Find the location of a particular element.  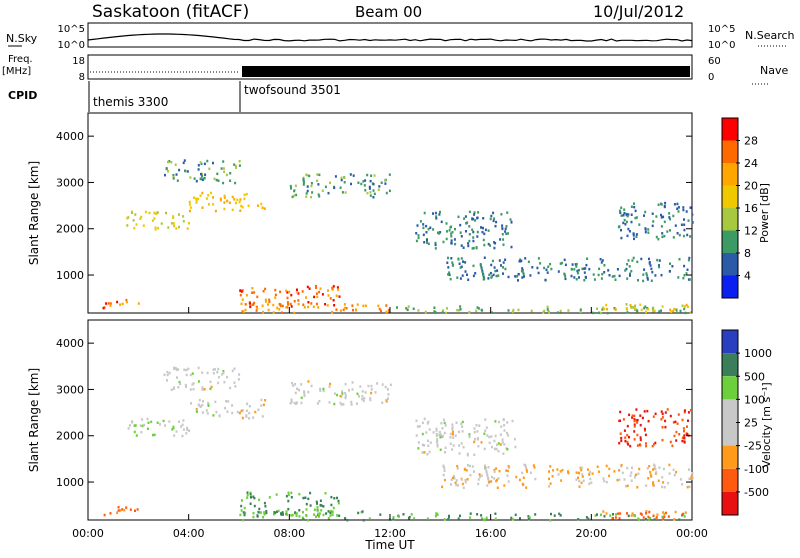

x-tick-label: 04:00 is located at coordinates (189, 533).